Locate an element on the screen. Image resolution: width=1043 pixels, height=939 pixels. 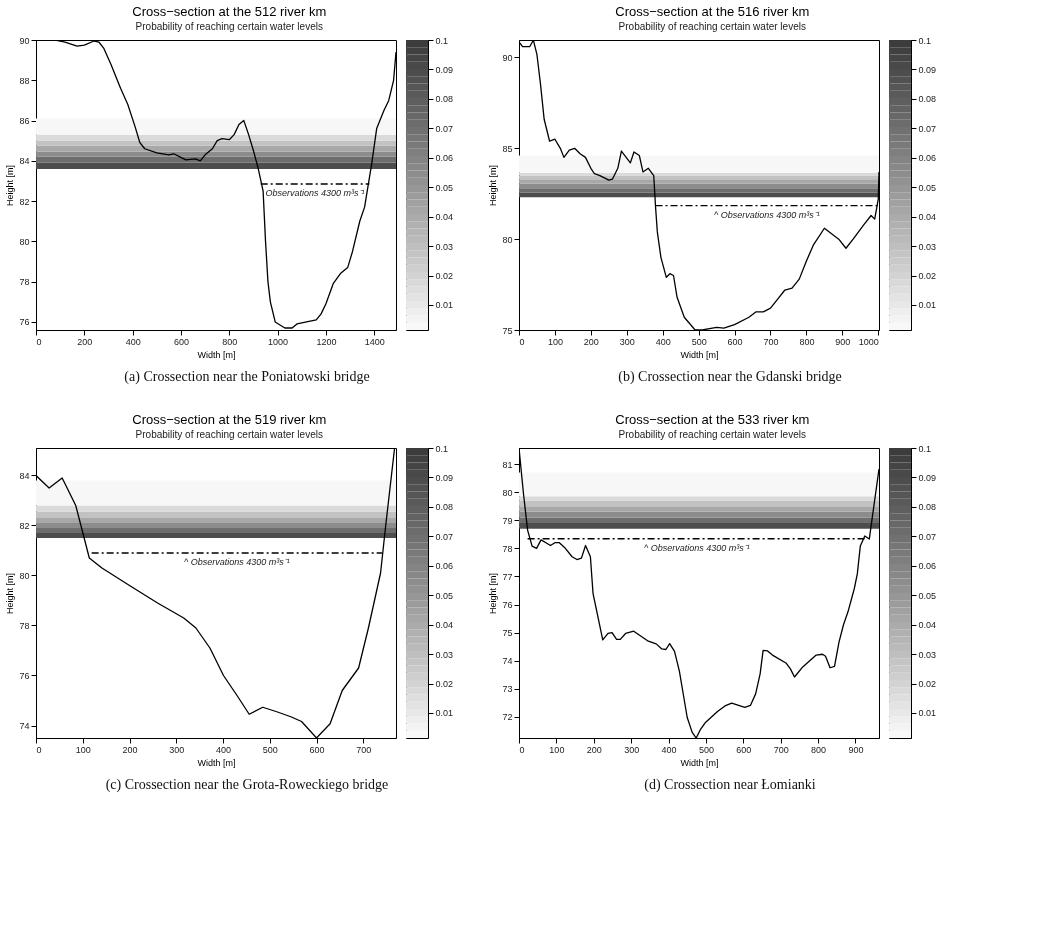
y-tick-label: 79 is located at coordinates (507, 520).